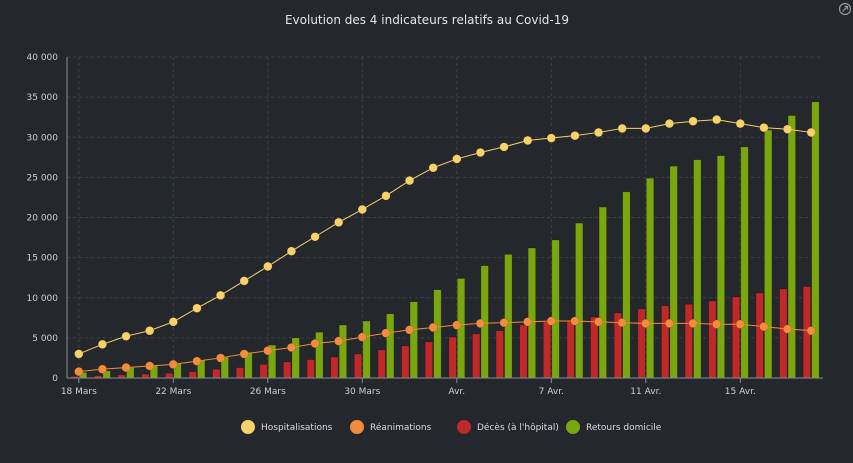  I want to click on expand-icon, so click(845, 9).